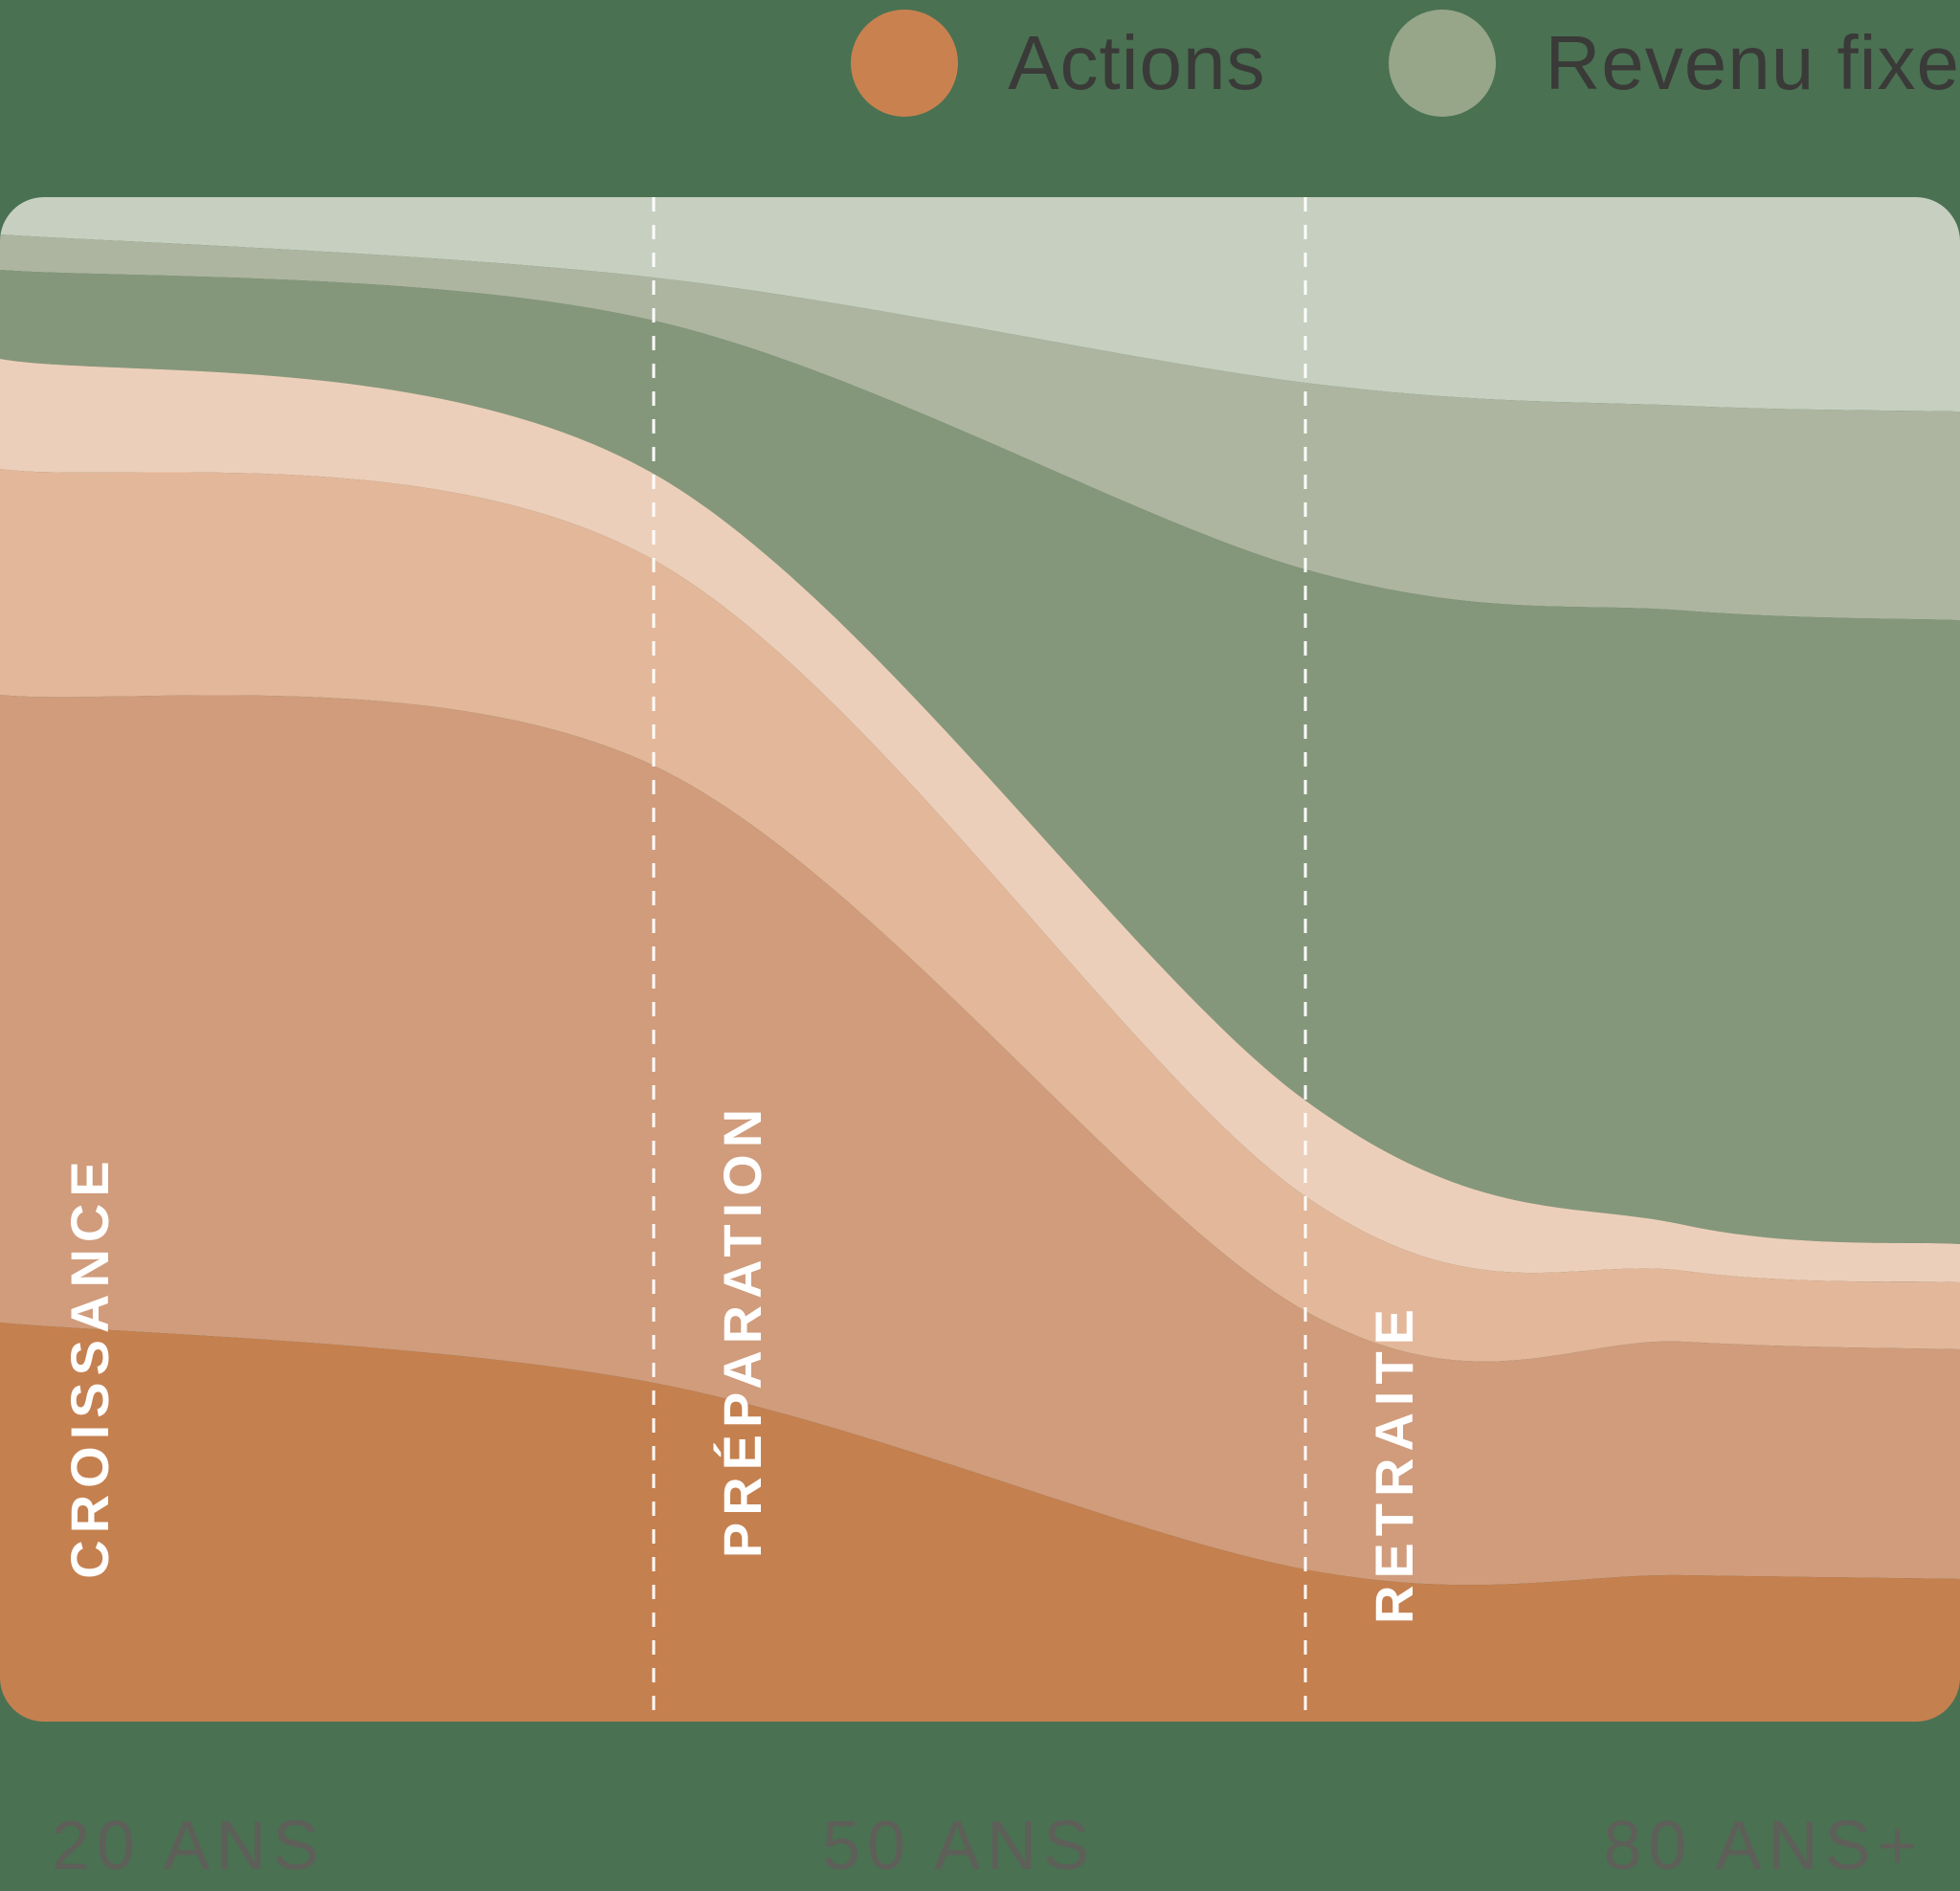  I want to click on legend-item-actions: Actions, so click(1058, 63).